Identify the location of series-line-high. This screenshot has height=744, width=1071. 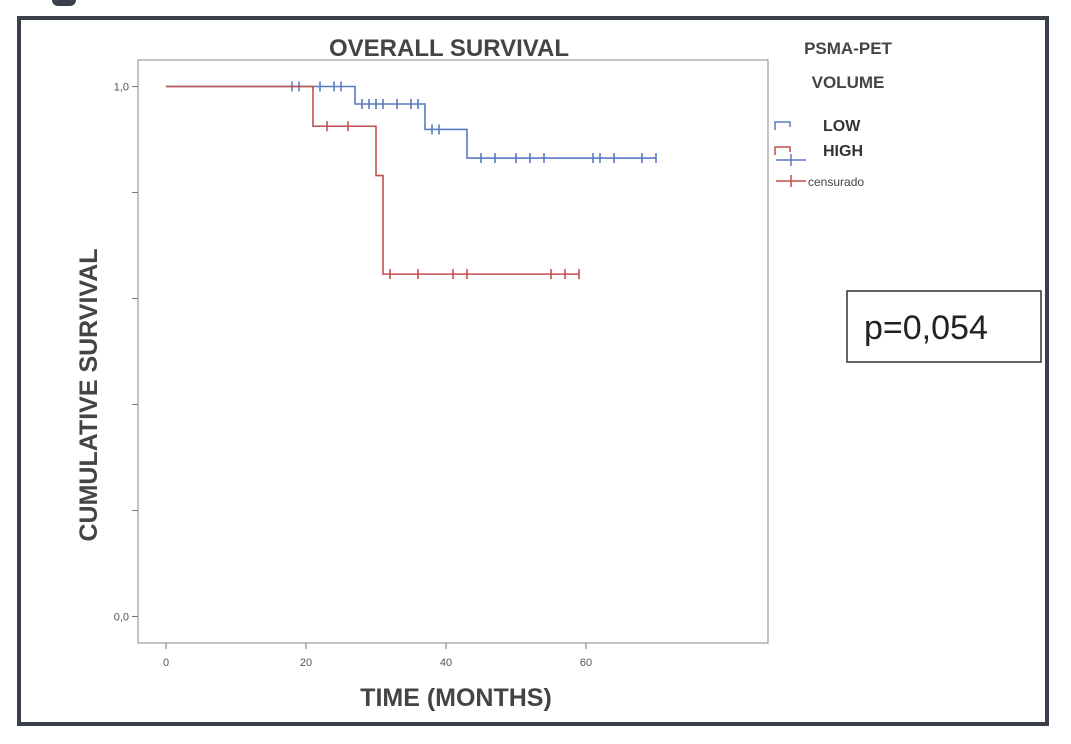
(372, 180).